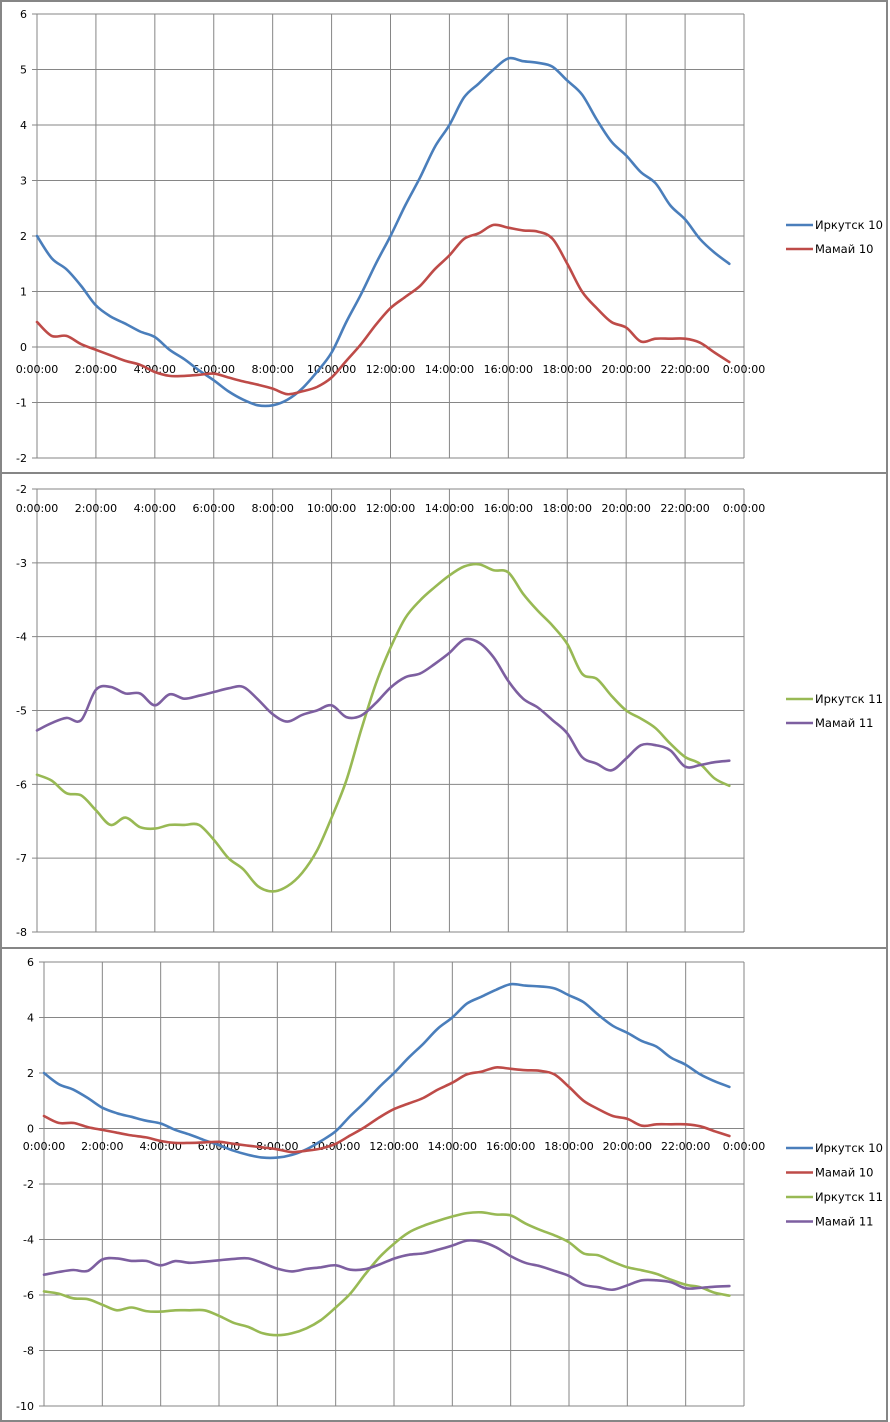 This screenshot has width=890, height=1422. Describe the element at coordinates (21, 563) in the screenshot. I see `y-tick-label: -3` at that location.